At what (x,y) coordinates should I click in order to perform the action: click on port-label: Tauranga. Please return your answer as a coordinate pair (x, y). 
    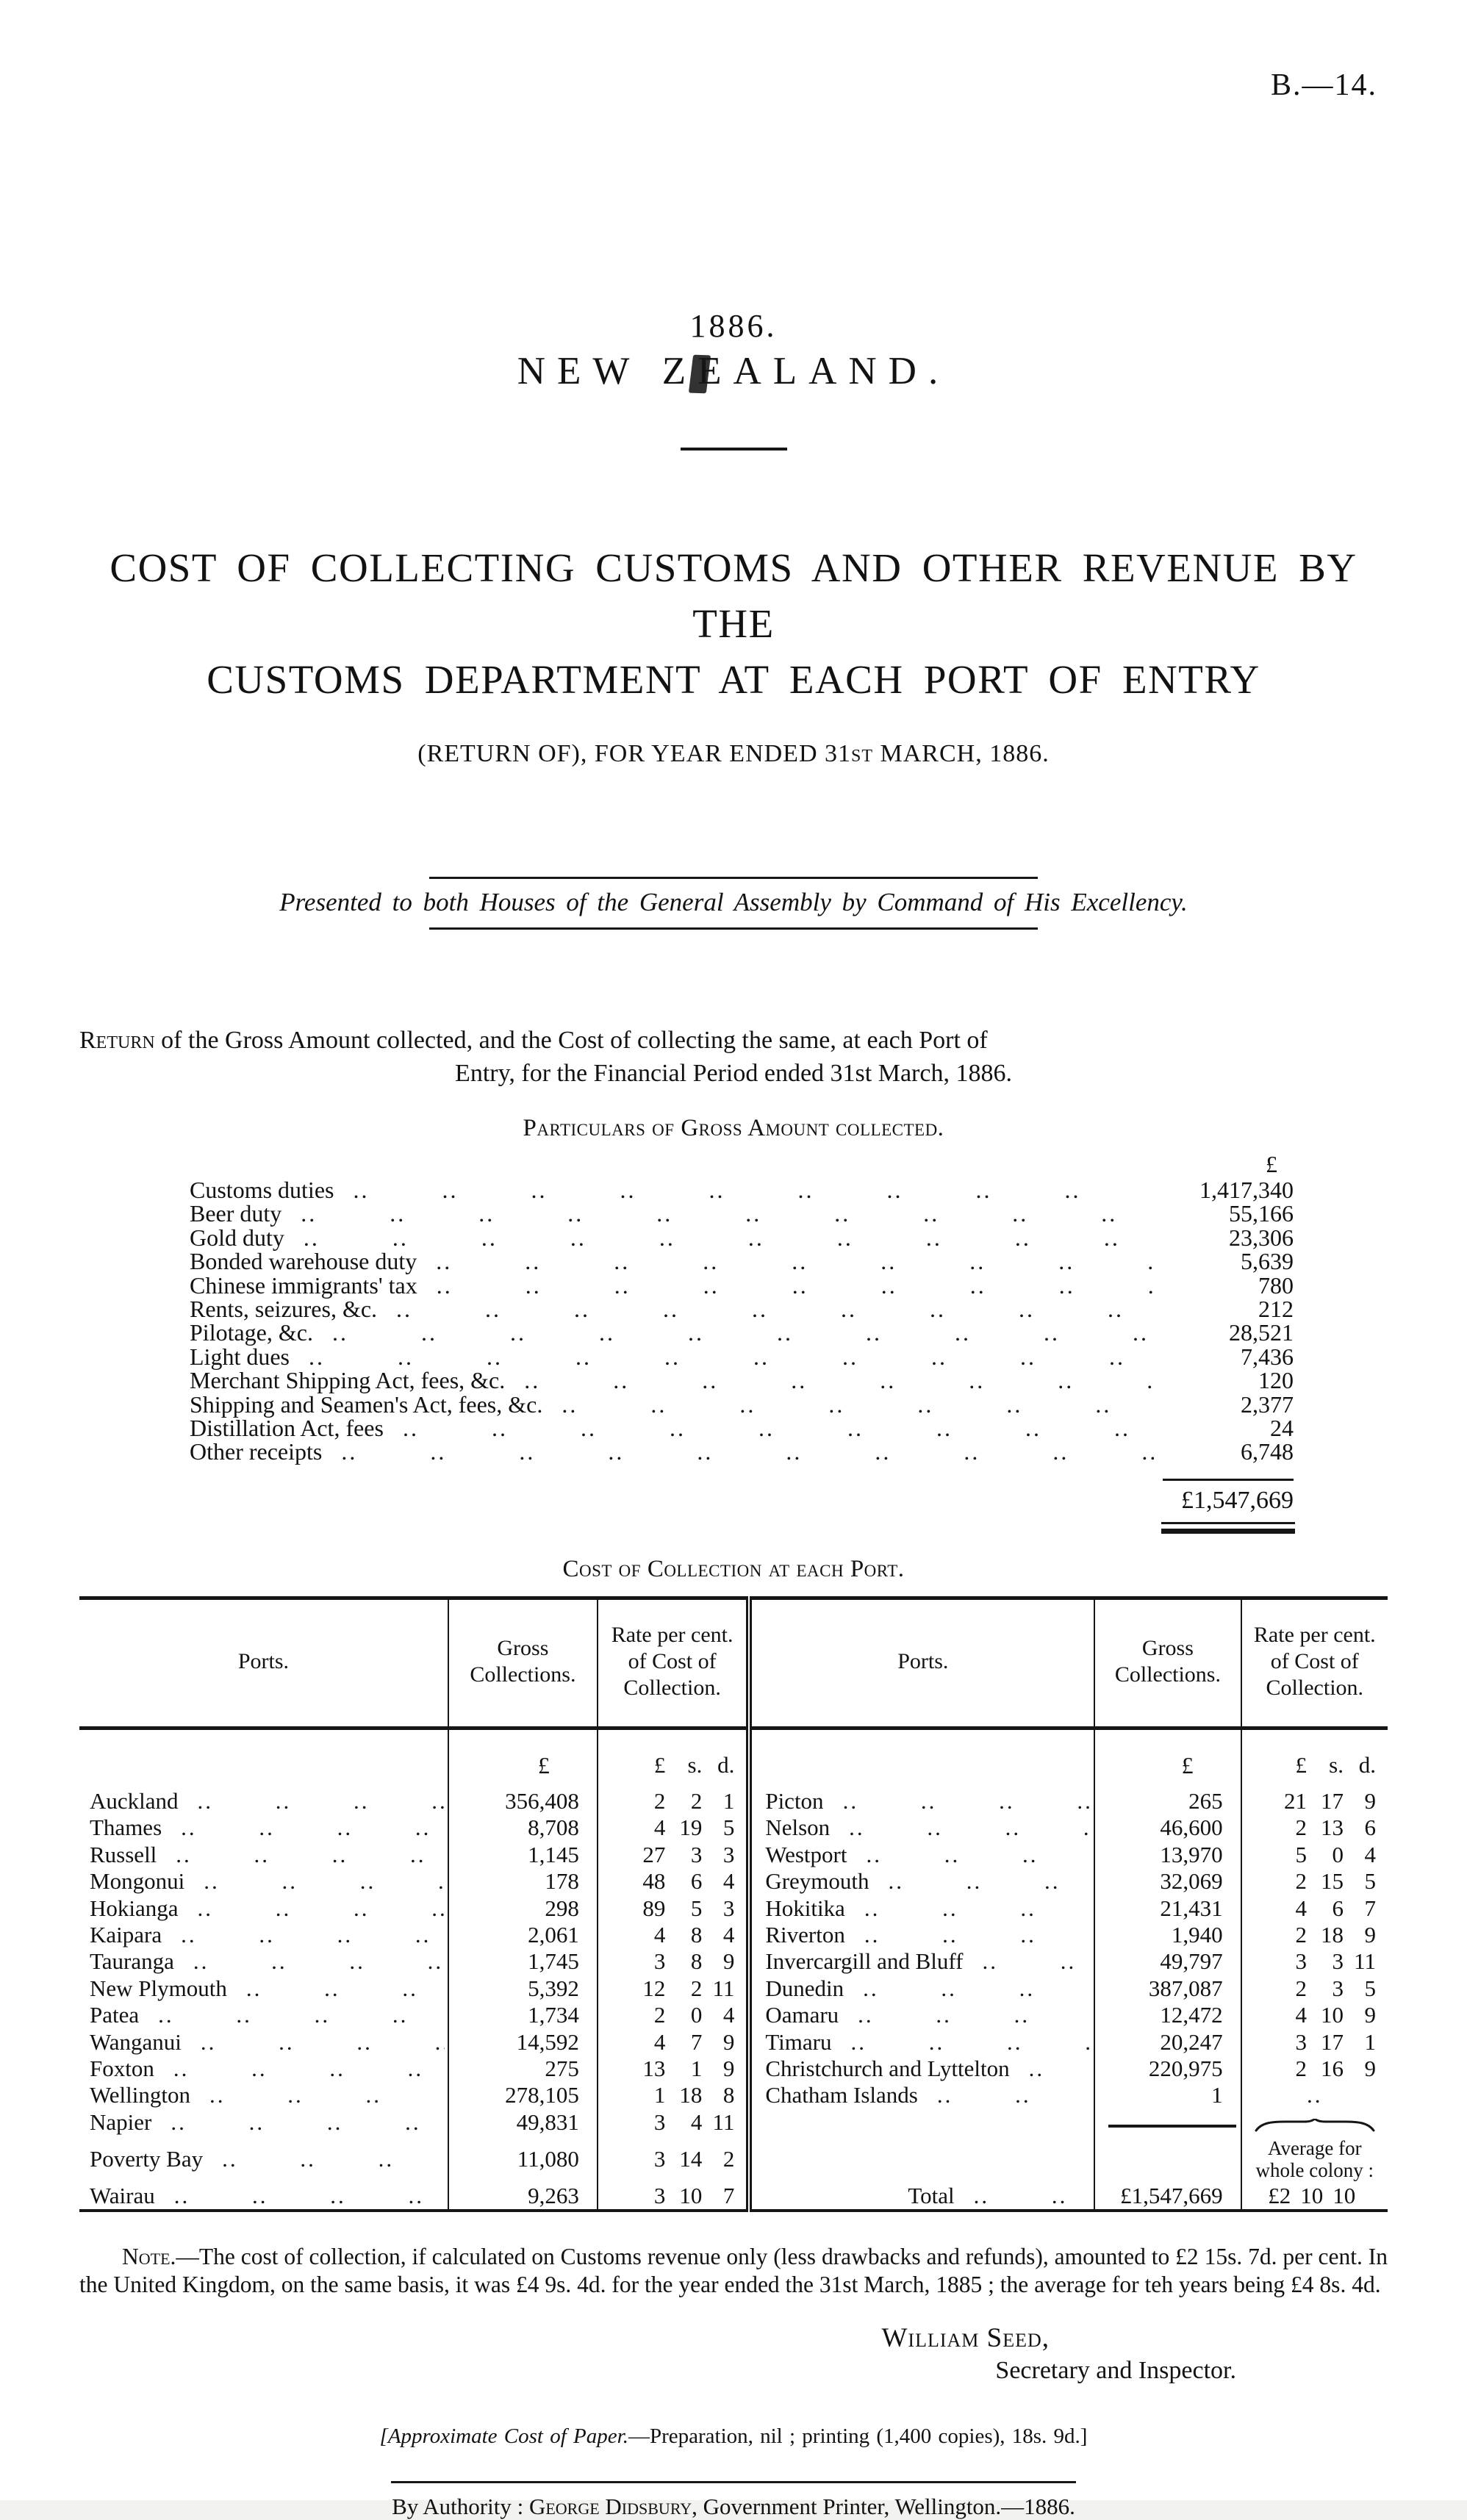
    Looking at the image, I should click on (132, 1962).